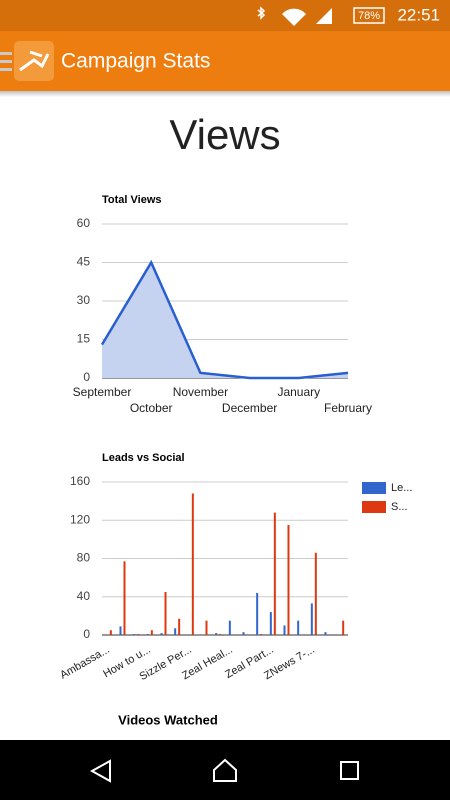 The height and width of the screenshot is (800, 450). I want to click on y-tick-label: 120, so click(80, 519).